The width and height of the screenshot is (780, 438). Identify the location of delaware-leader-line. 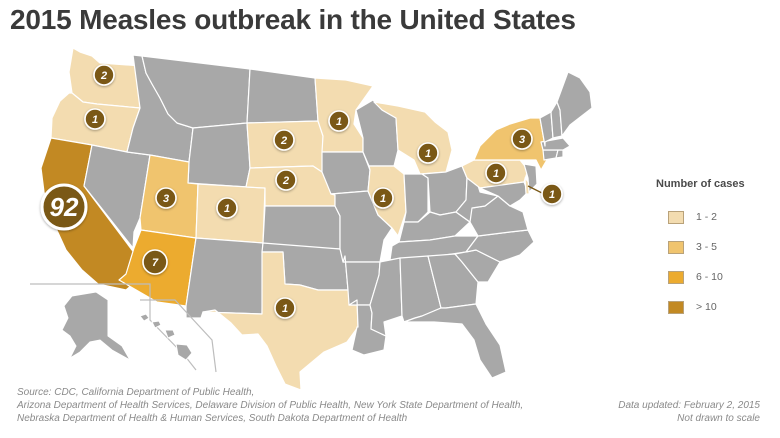
(535, 189).